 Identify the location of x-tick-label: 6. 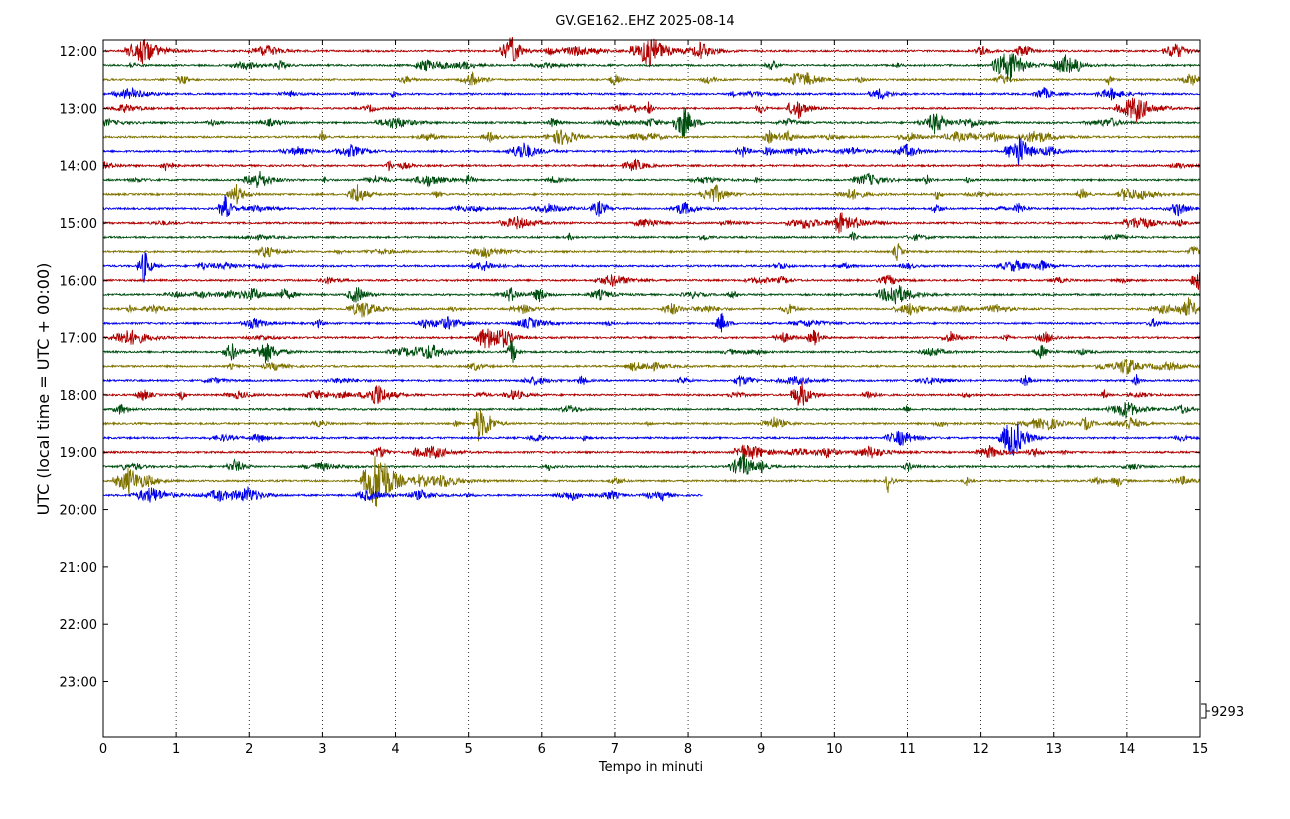
(542, 749).